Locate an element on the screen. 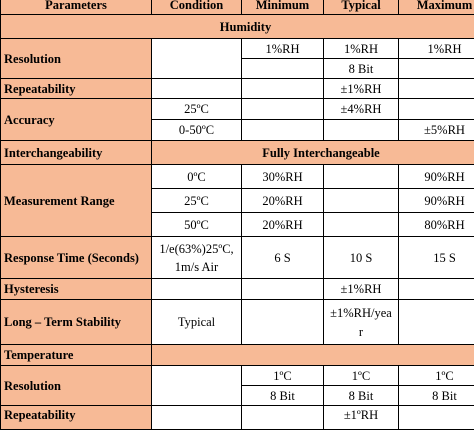  cell-res-h-min: 1%RH is located at coordinates (282, 48).